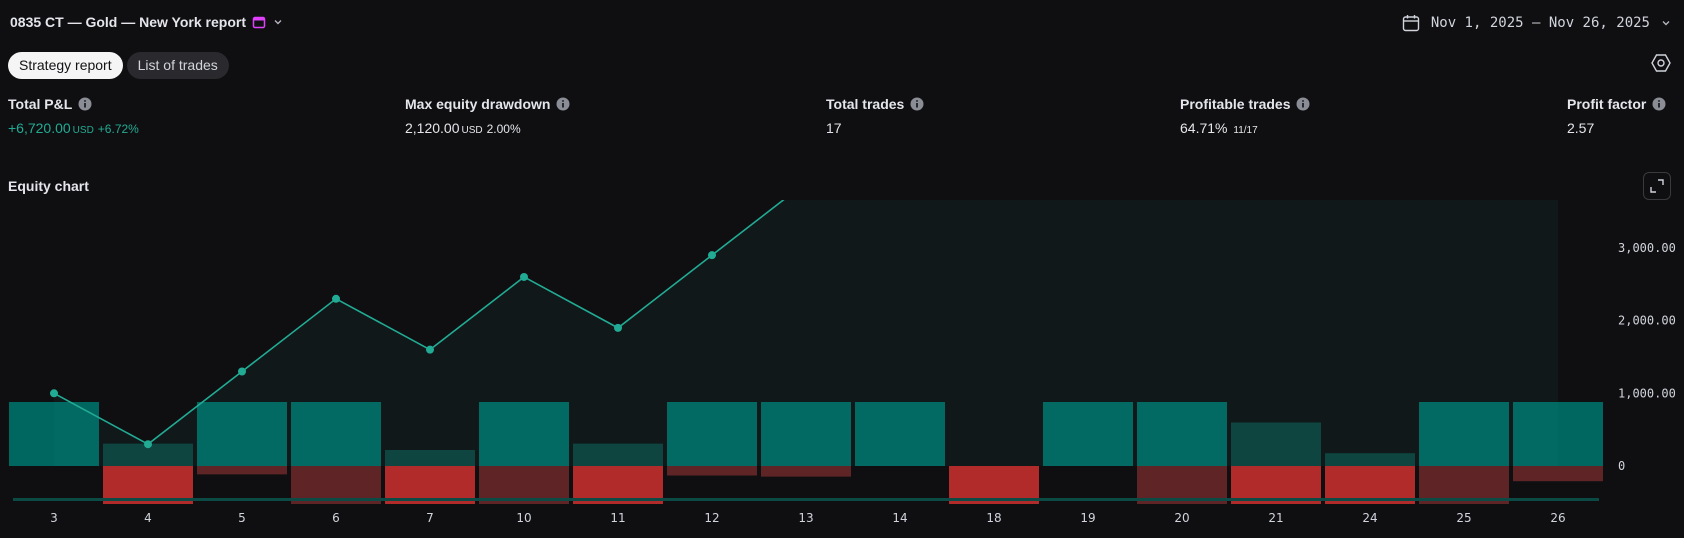 The image size is (1684, 538). Describe the element at coordinates (430, 518) in the screenshot. I see `x-tick-label: 7` at that location.